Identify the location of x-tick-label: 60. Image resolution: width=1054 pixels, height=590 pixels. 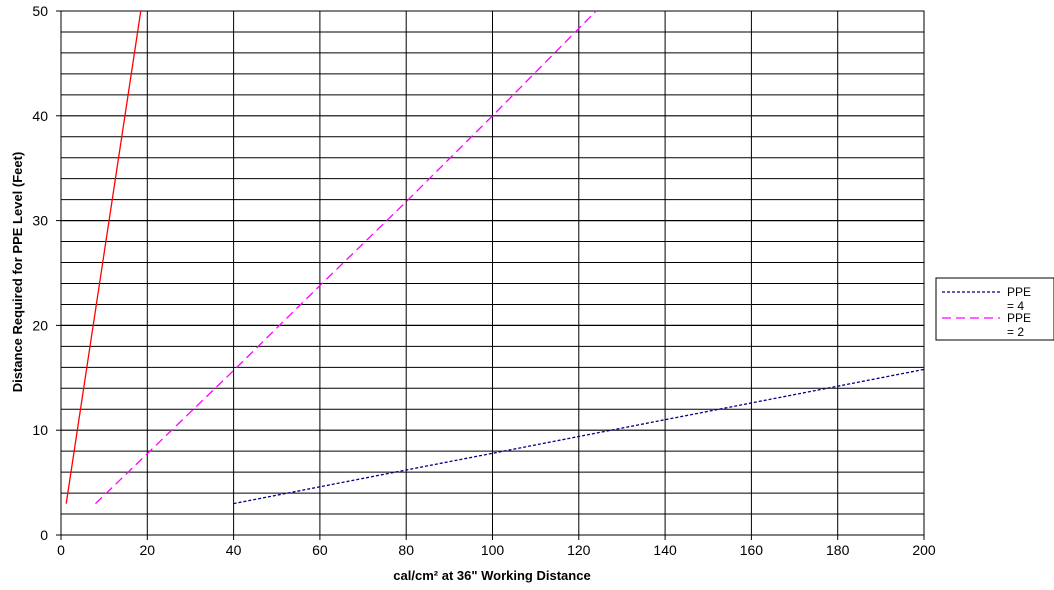
(320, 550).